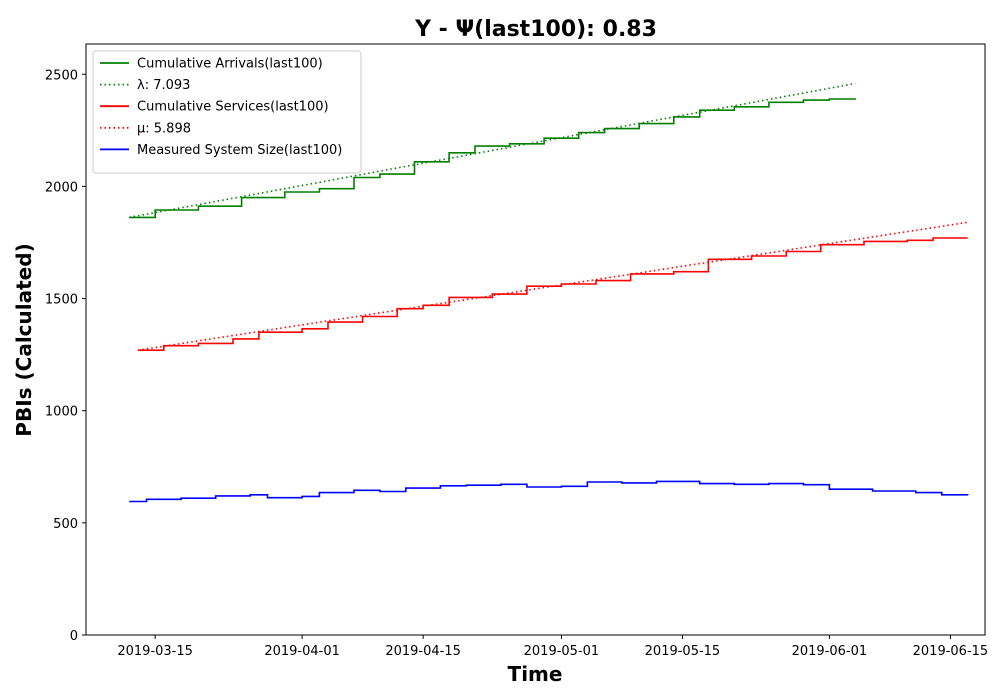 The width and height of the screenshot is (1000, 700). What do you see at coordinates (535, 674) in the screenshot?
I see `x-axis-label: Time` at bounding box center [535, 674].